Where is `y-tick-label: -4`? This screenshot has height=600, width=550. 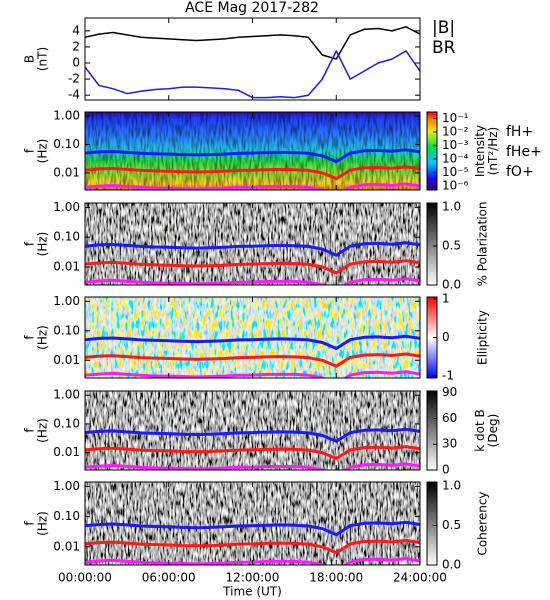
y-tick-label: -4 is located at coordinates (74, 95).